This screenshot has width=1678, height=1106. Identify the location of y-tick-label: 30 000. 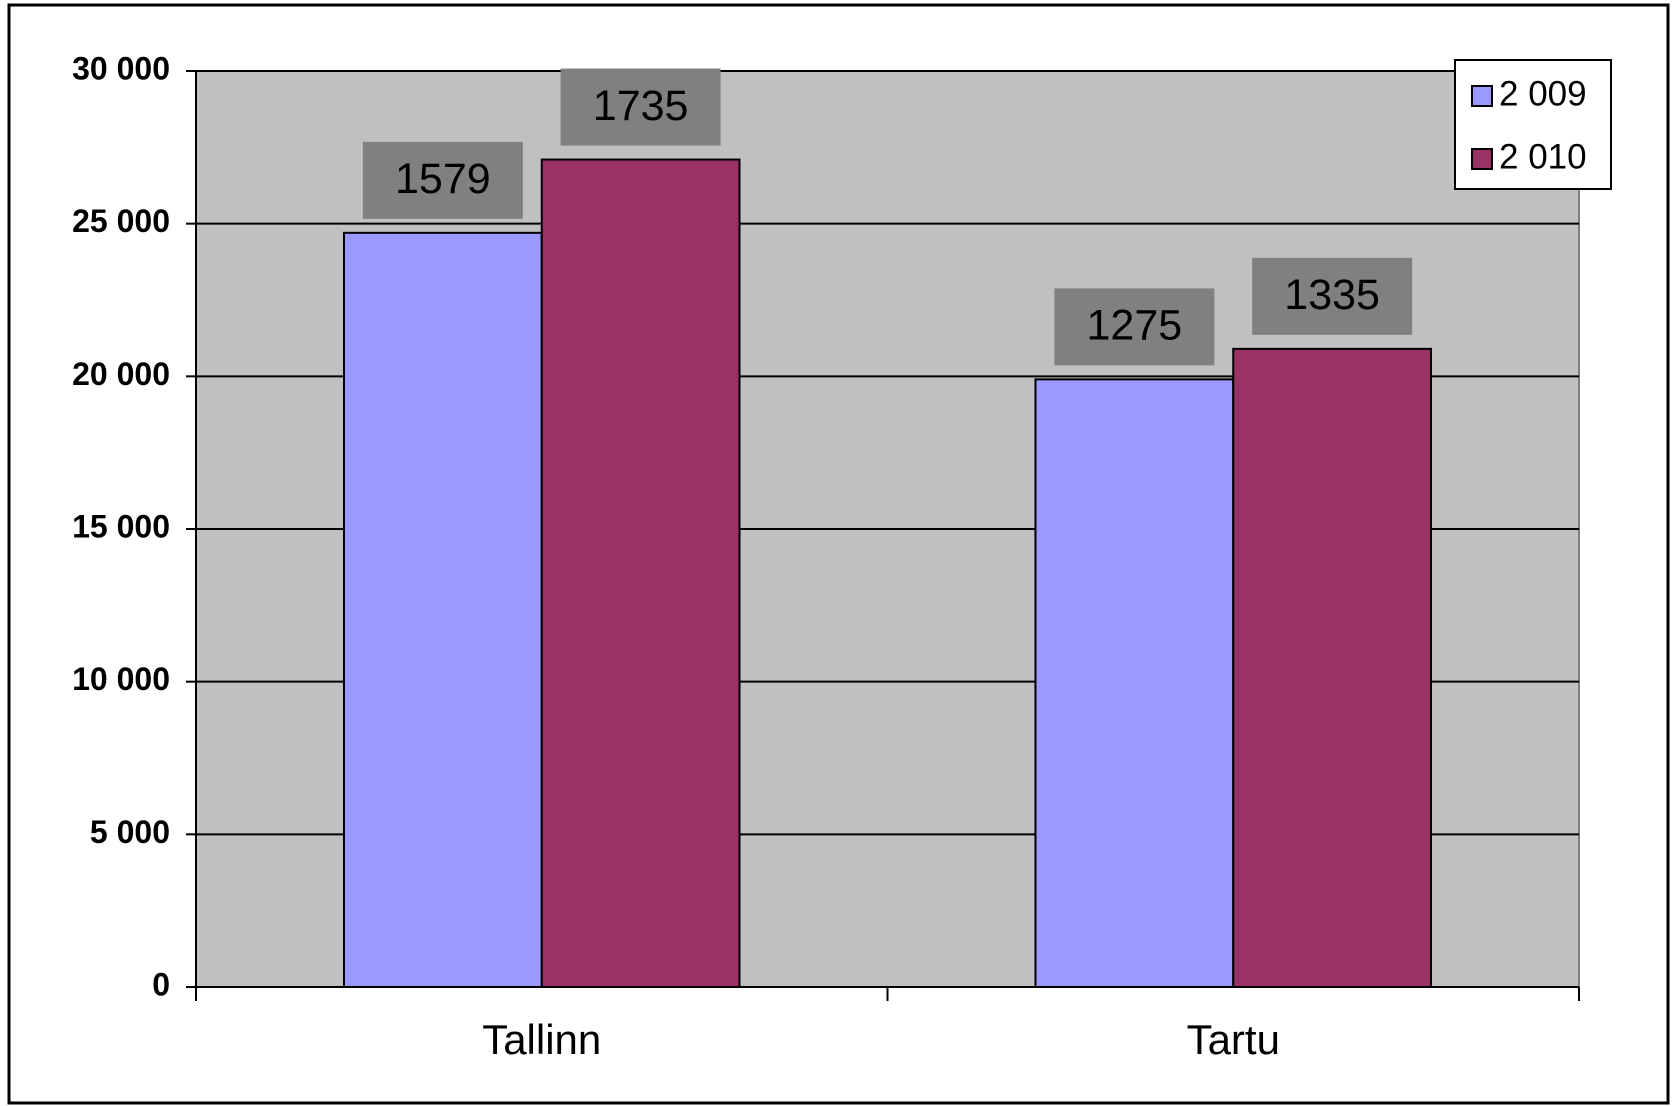
(121, 68).